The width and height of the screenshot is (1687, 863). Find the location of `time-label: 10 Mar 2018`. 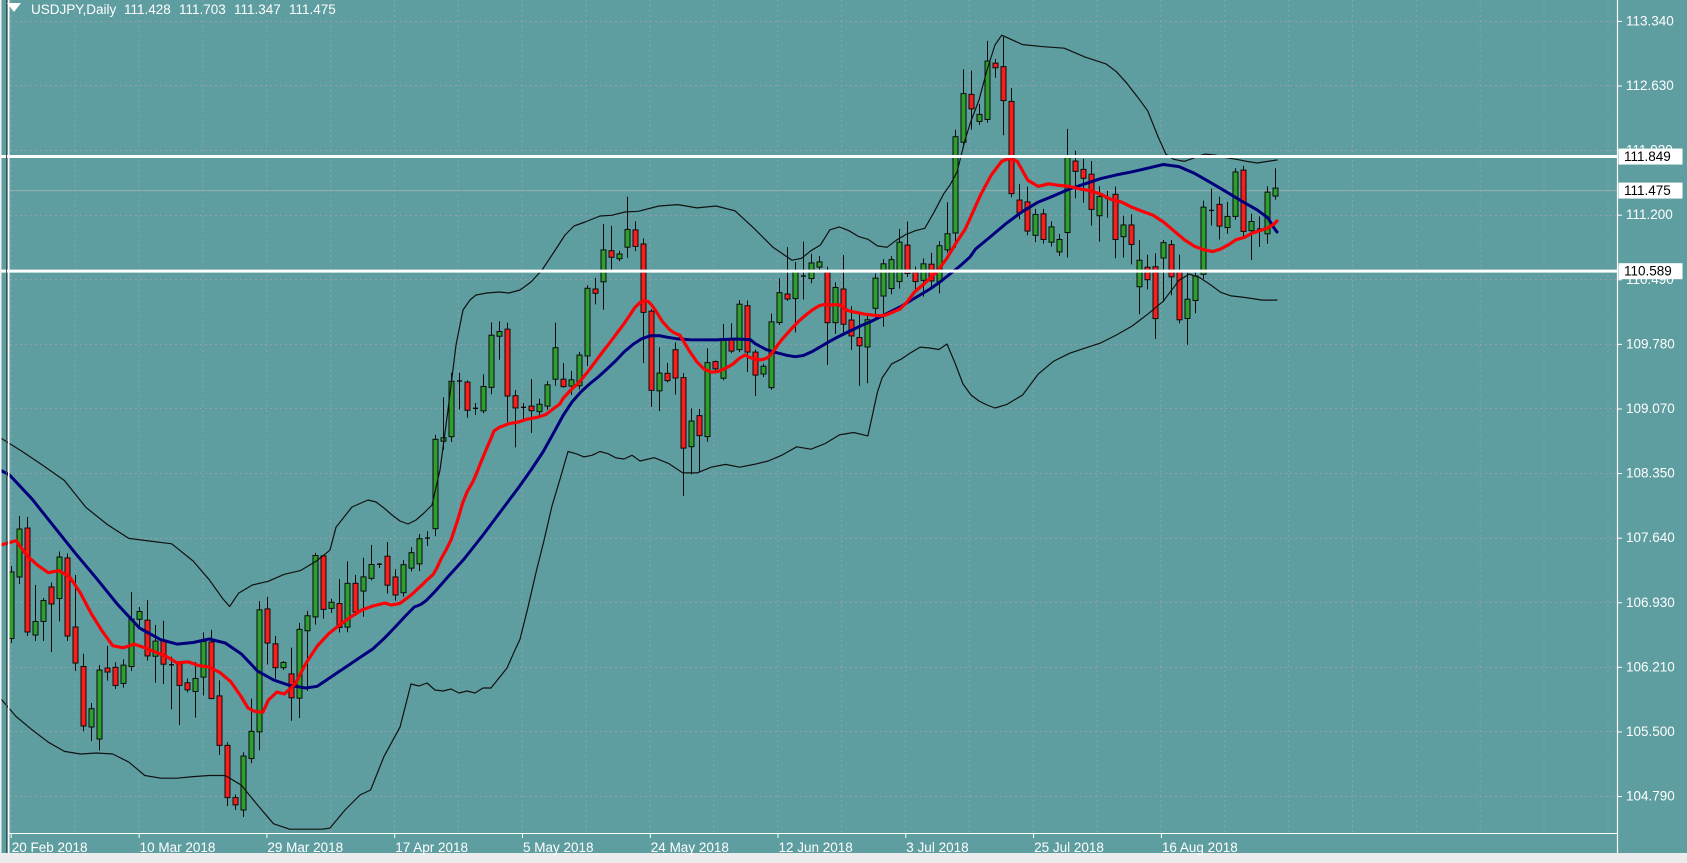

time-label: 10 Mar 2018 is located at coordinates (178, 847).